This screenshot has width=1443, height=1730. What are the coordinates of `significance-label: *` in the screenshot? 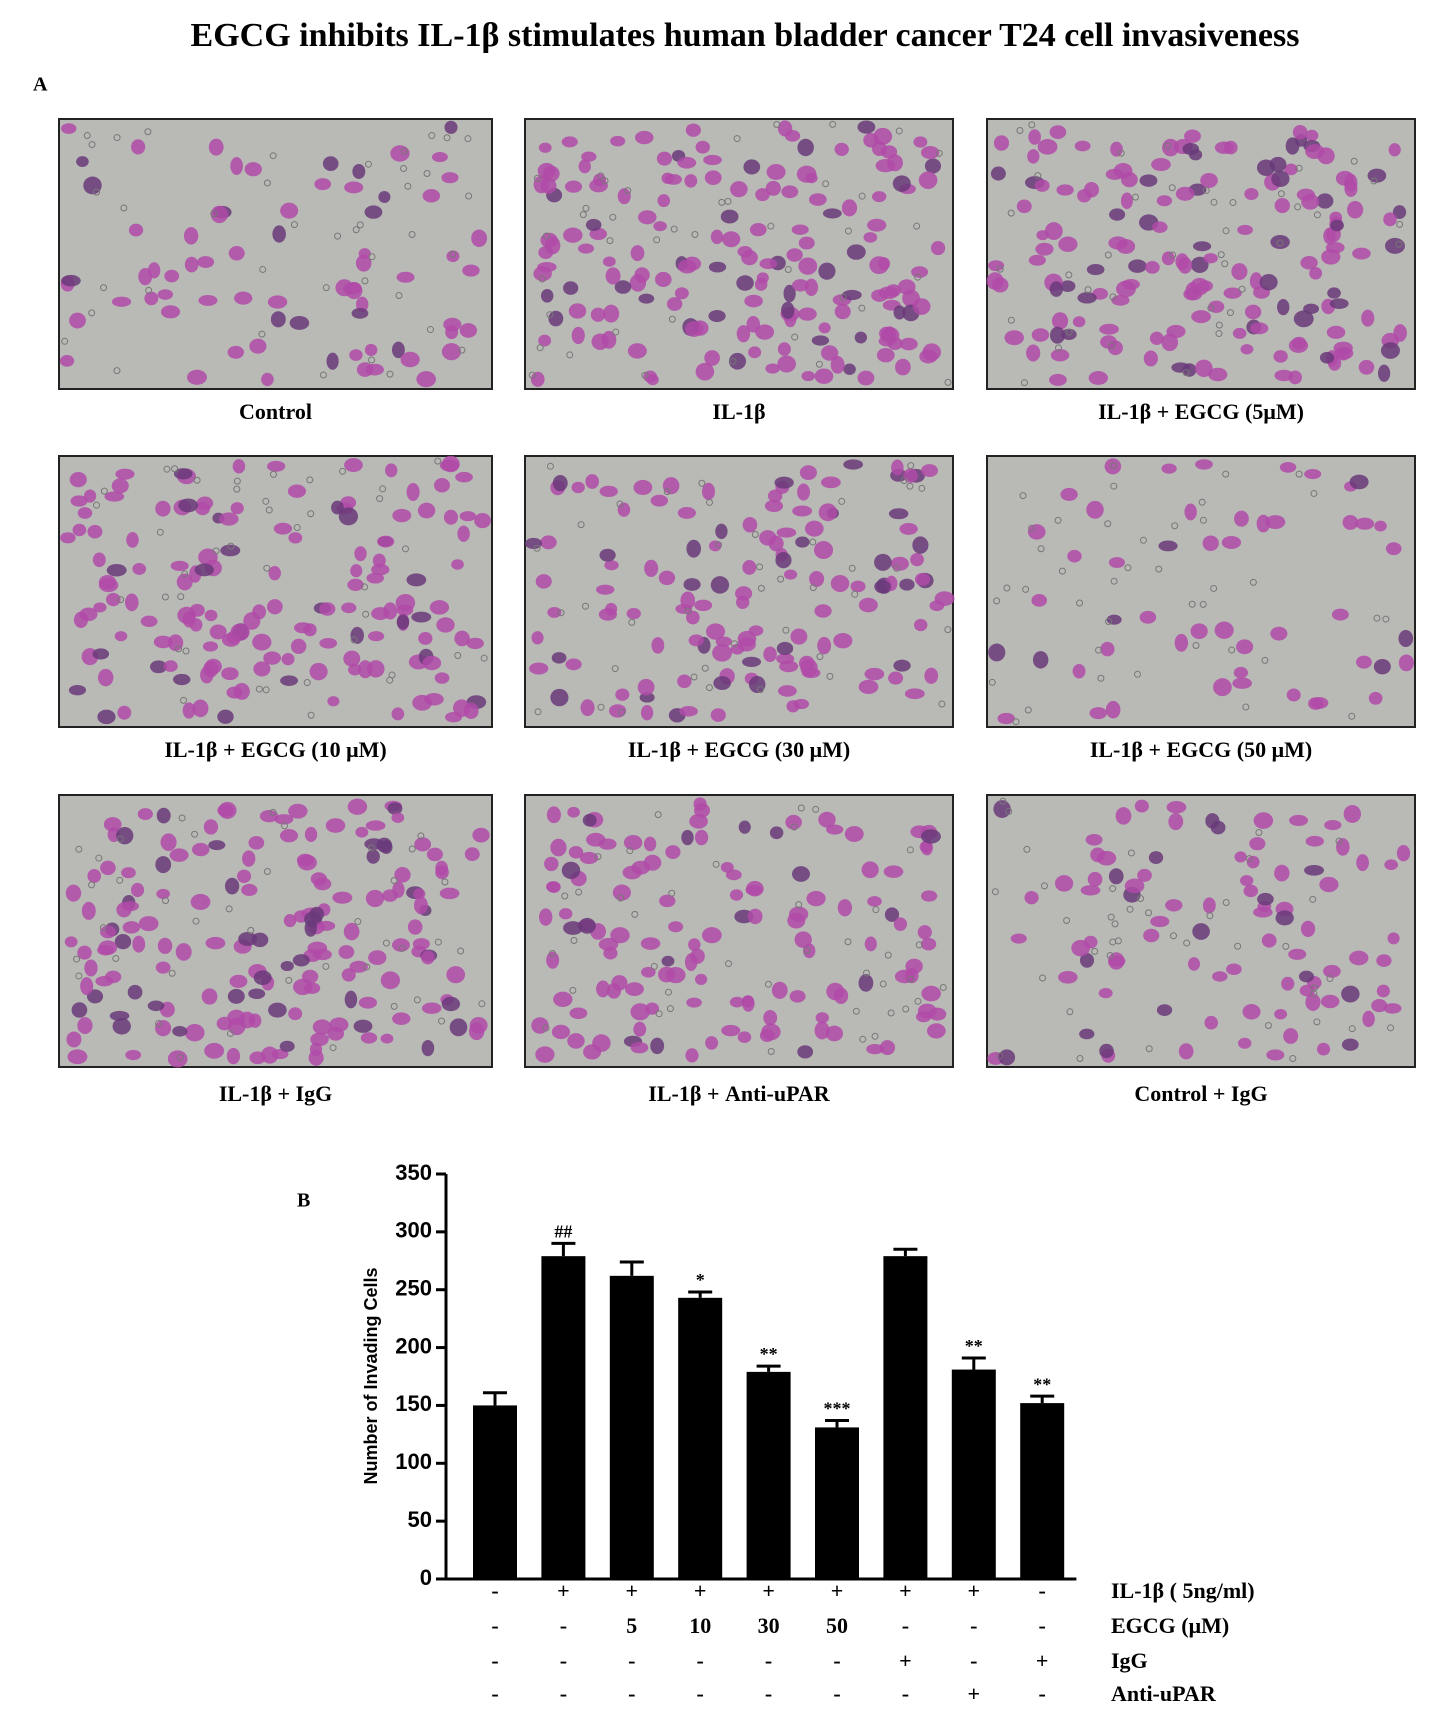 It's located at (700, 1280).